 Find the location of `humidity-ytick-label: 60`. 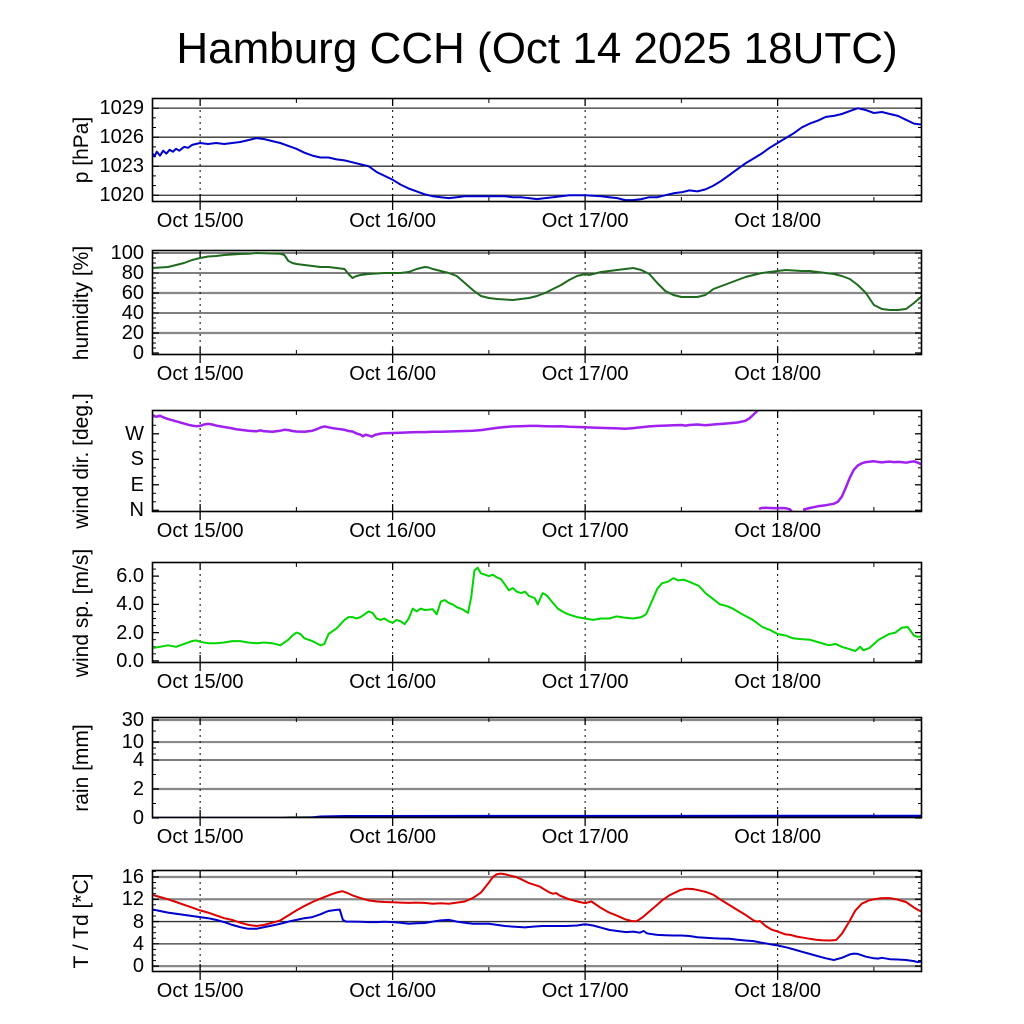

humidity-ytick-label: 60 is located at coordinates (132, 293).